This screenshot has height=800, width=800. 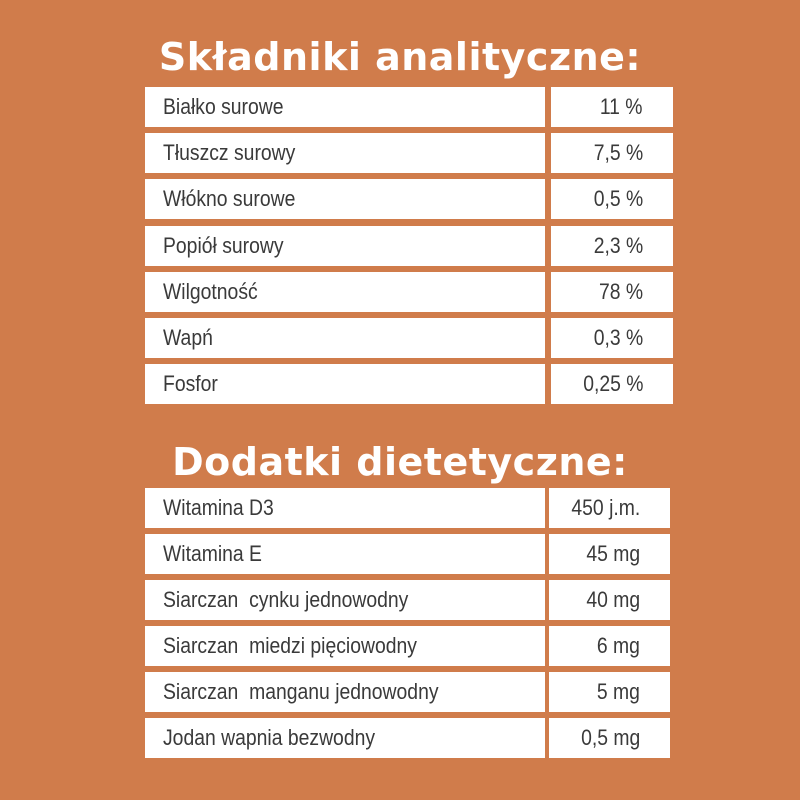 I want to click on row-label-text: Witamina E, so click(x=212, y=553).